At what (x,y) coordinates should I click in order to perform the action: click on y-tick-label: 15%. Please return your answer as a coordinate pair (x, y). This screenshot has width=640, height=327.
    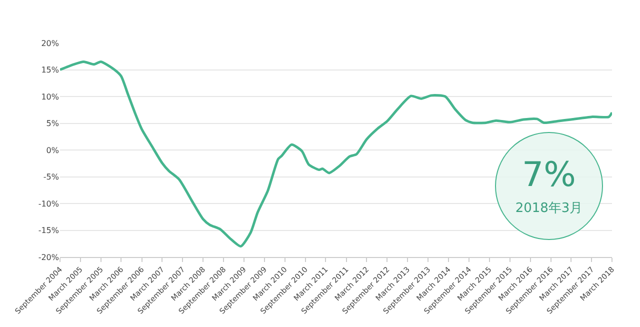
    Looking at the image, I should click on (50, 70).